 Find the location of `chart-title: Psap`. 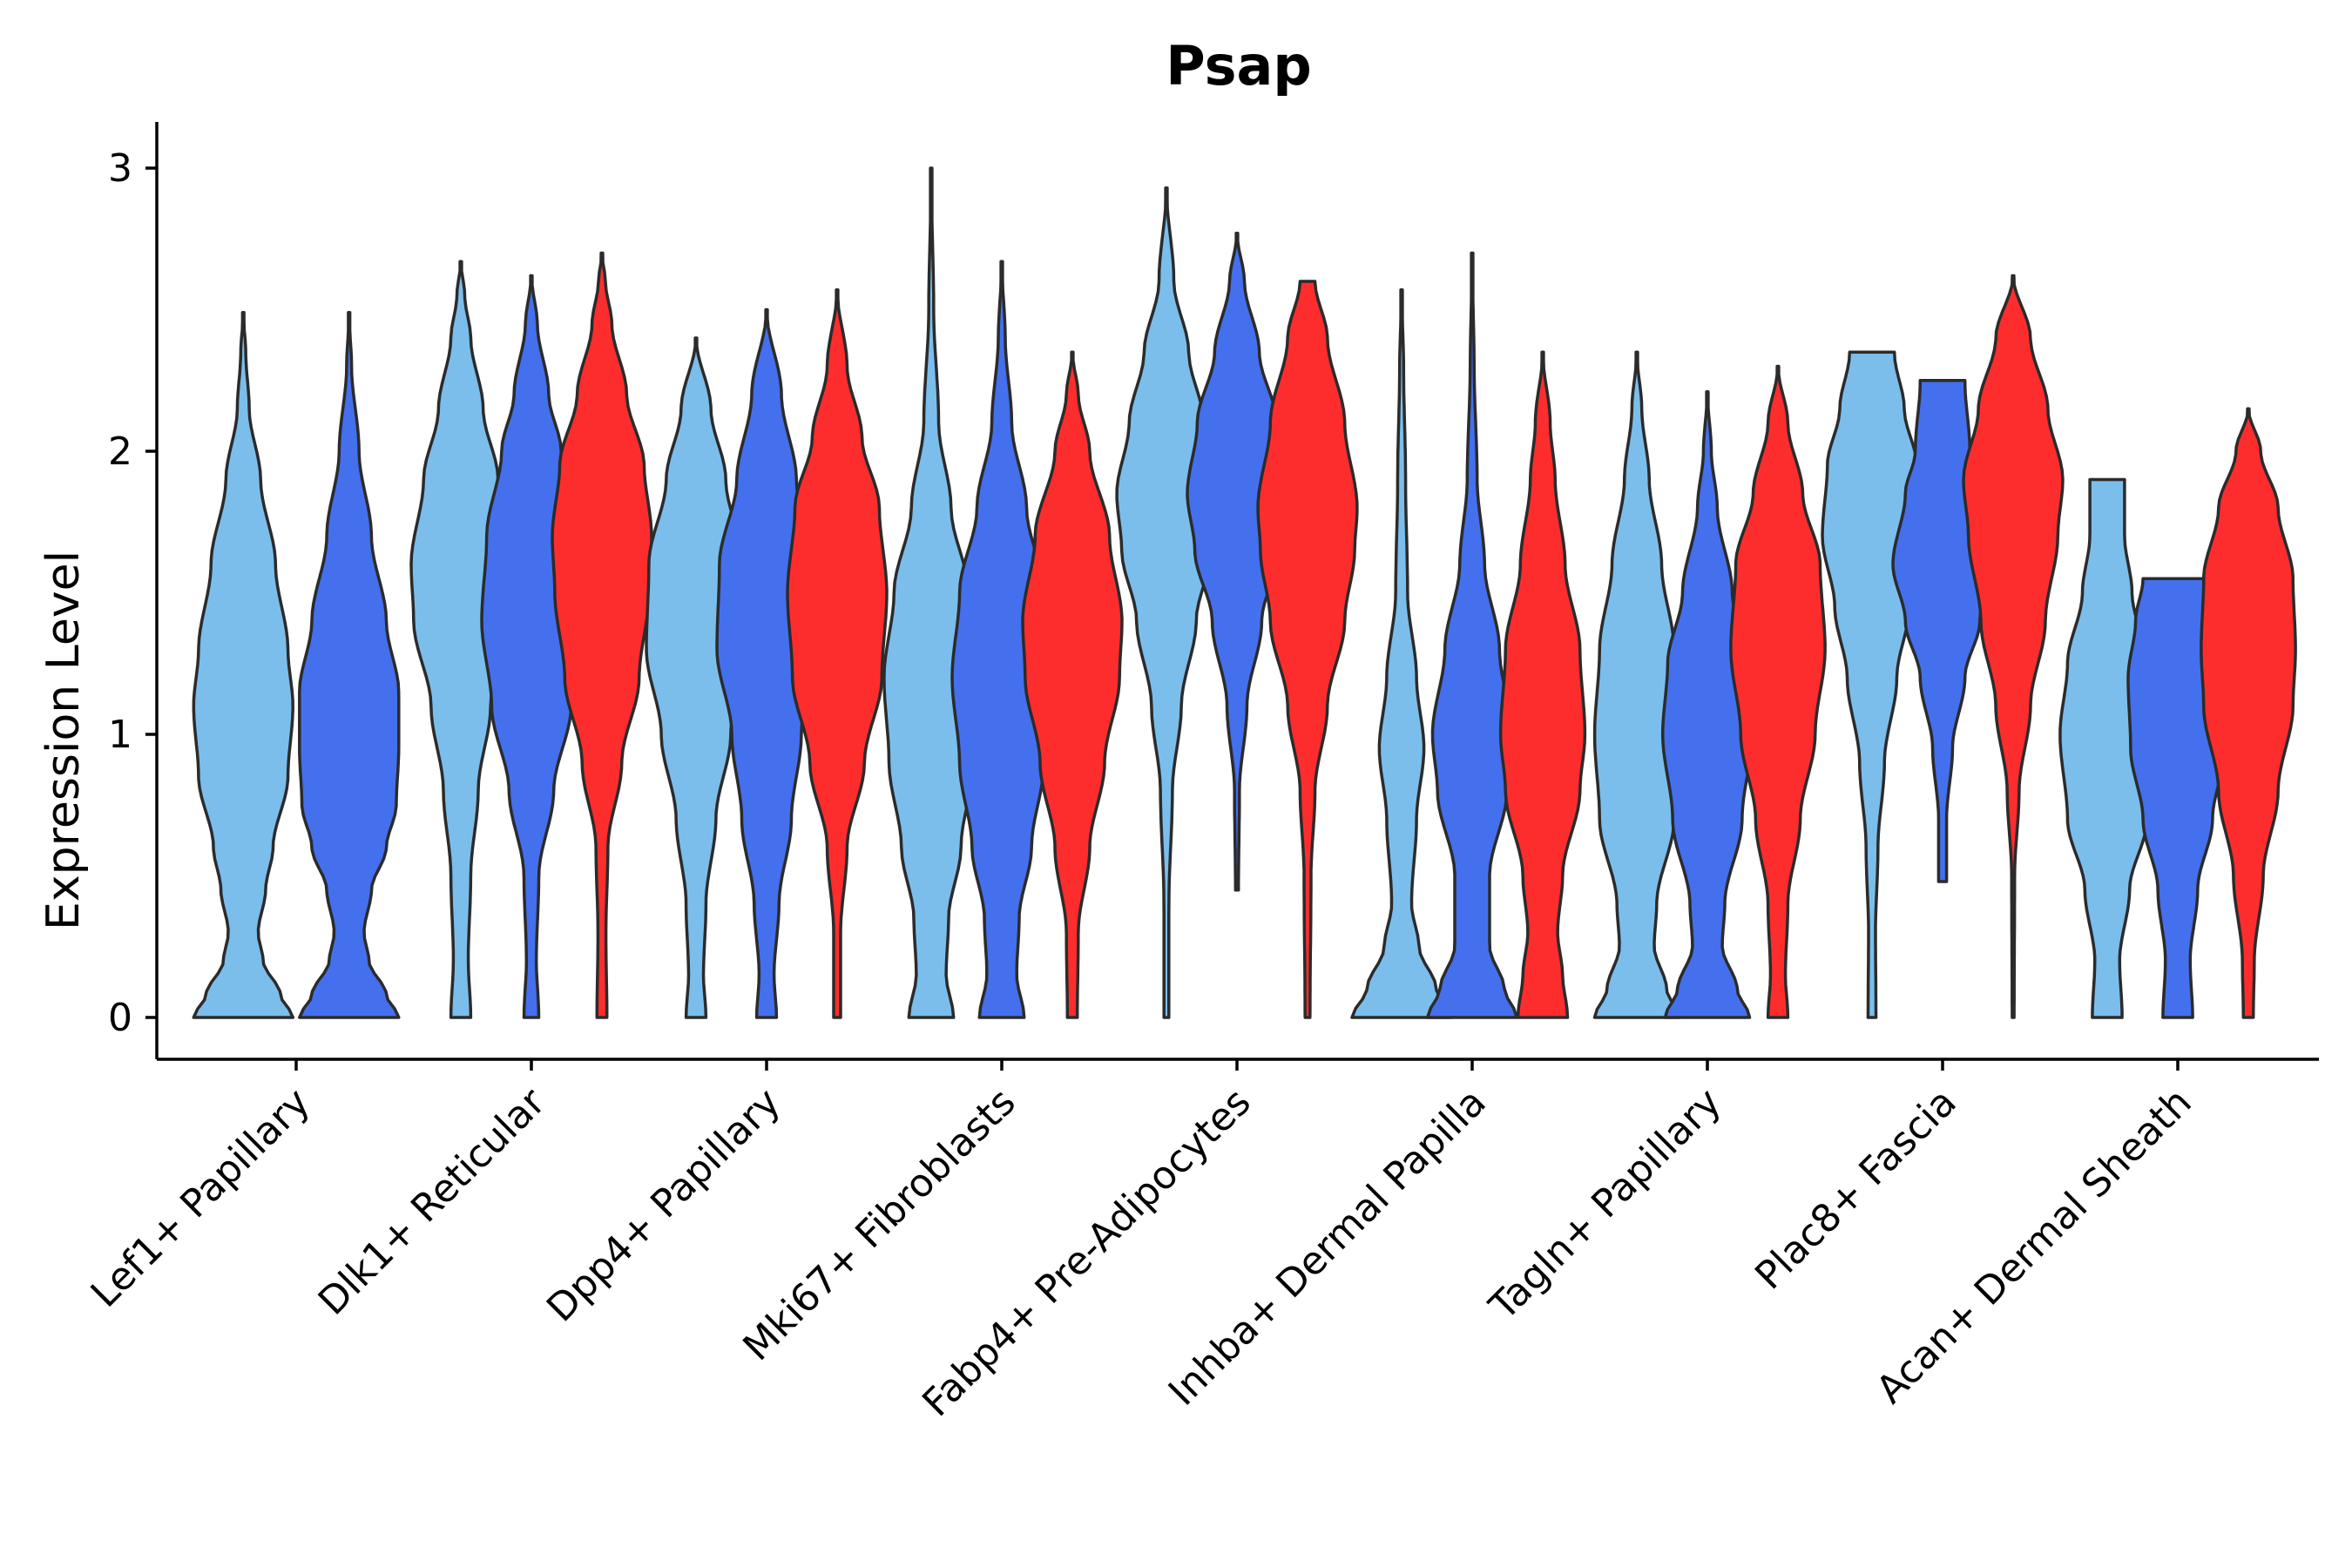

chart-title: Psap is located at coordinates (1238, 66).